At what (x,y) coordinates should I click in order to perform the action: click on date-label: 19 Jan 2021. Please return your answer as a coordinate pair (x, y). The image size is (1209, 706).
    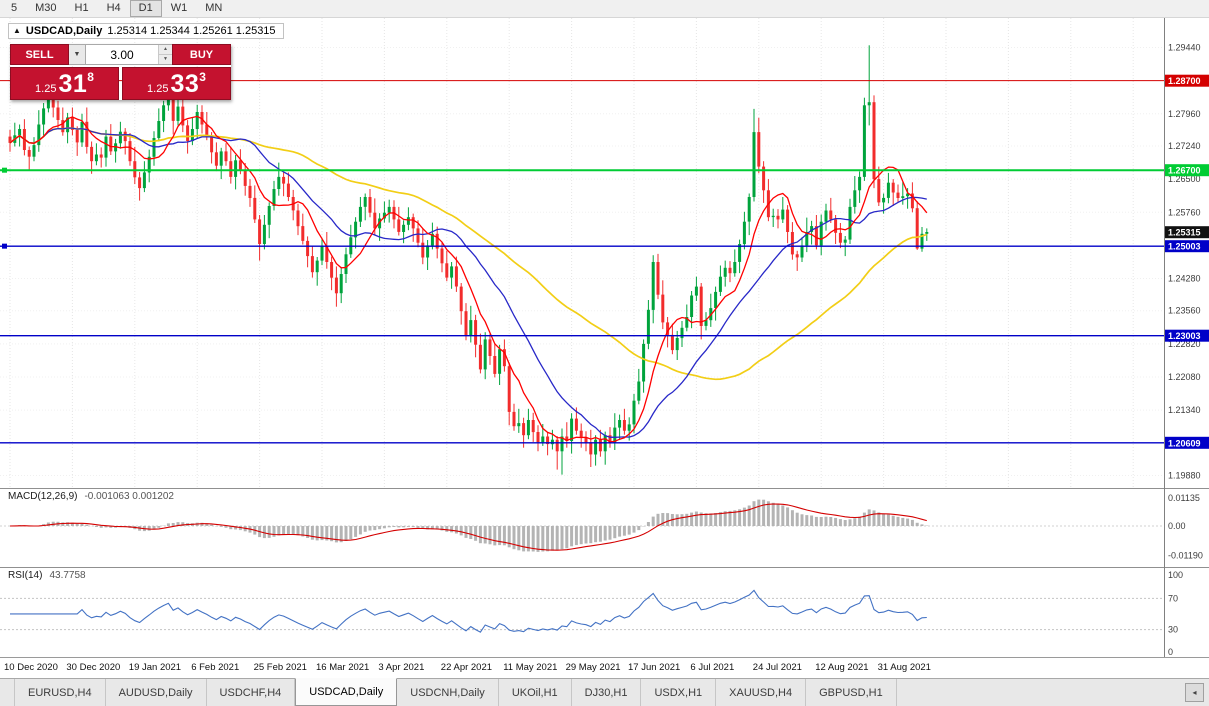
    Looking at the image, I should click on (155, 667).